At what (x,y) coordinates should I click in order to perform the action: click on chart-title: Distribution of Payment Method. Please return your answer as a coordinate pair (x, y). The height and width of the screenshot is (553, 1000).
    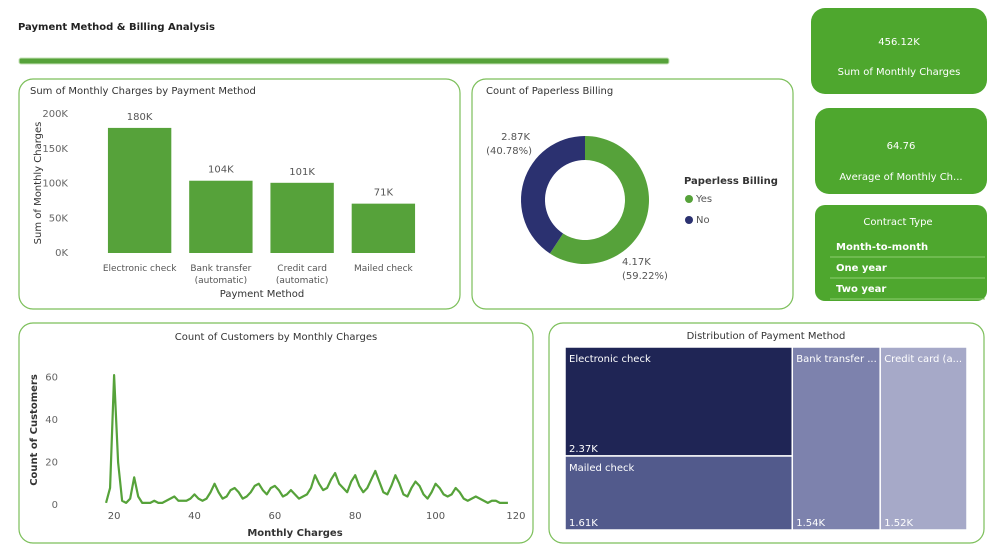
    Looking at the image, I should click on (766, 336).